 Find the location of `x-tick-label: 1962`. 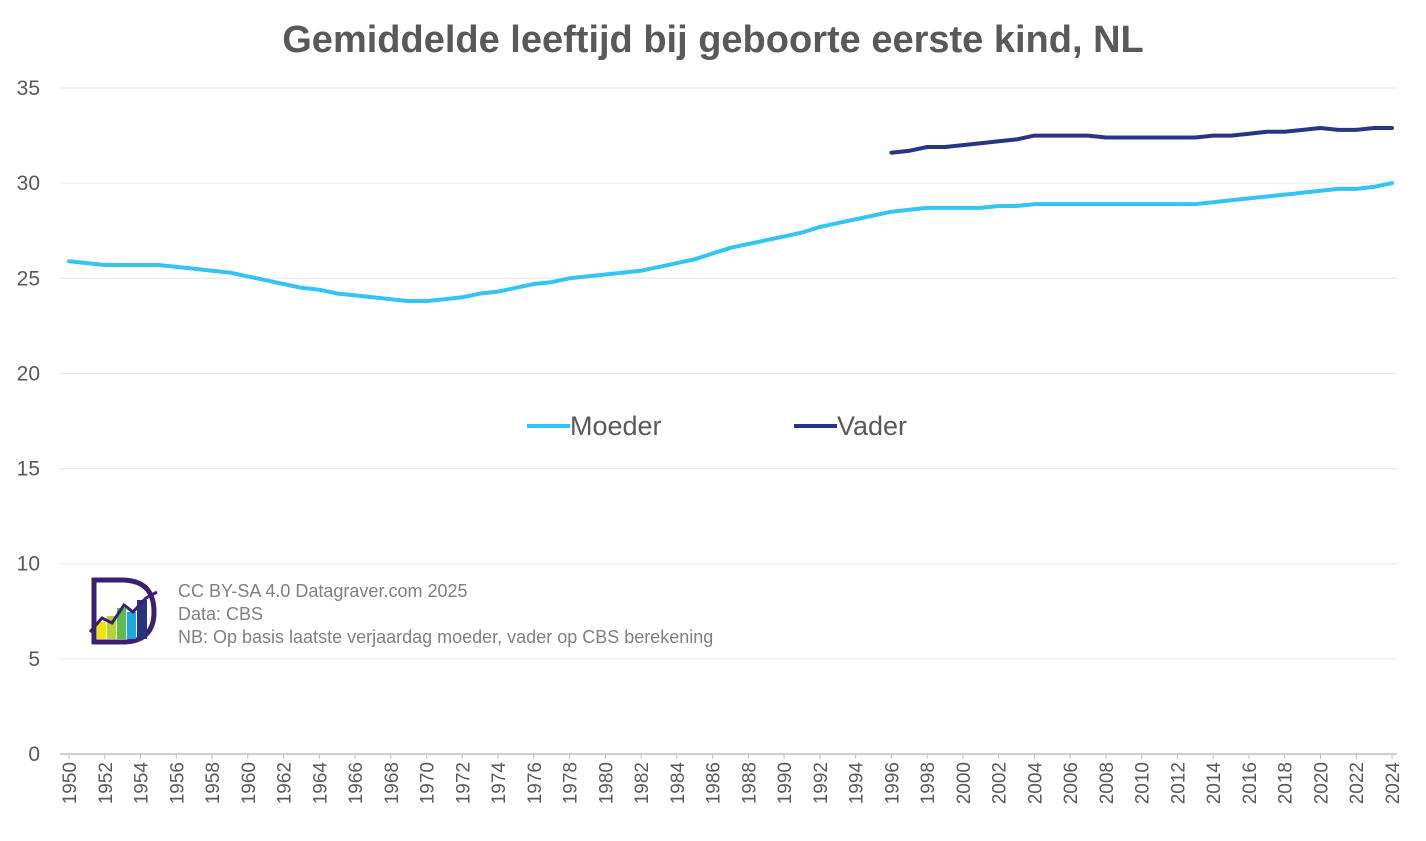

x-tick-label: 1962 is located at coordinates (285, 783).